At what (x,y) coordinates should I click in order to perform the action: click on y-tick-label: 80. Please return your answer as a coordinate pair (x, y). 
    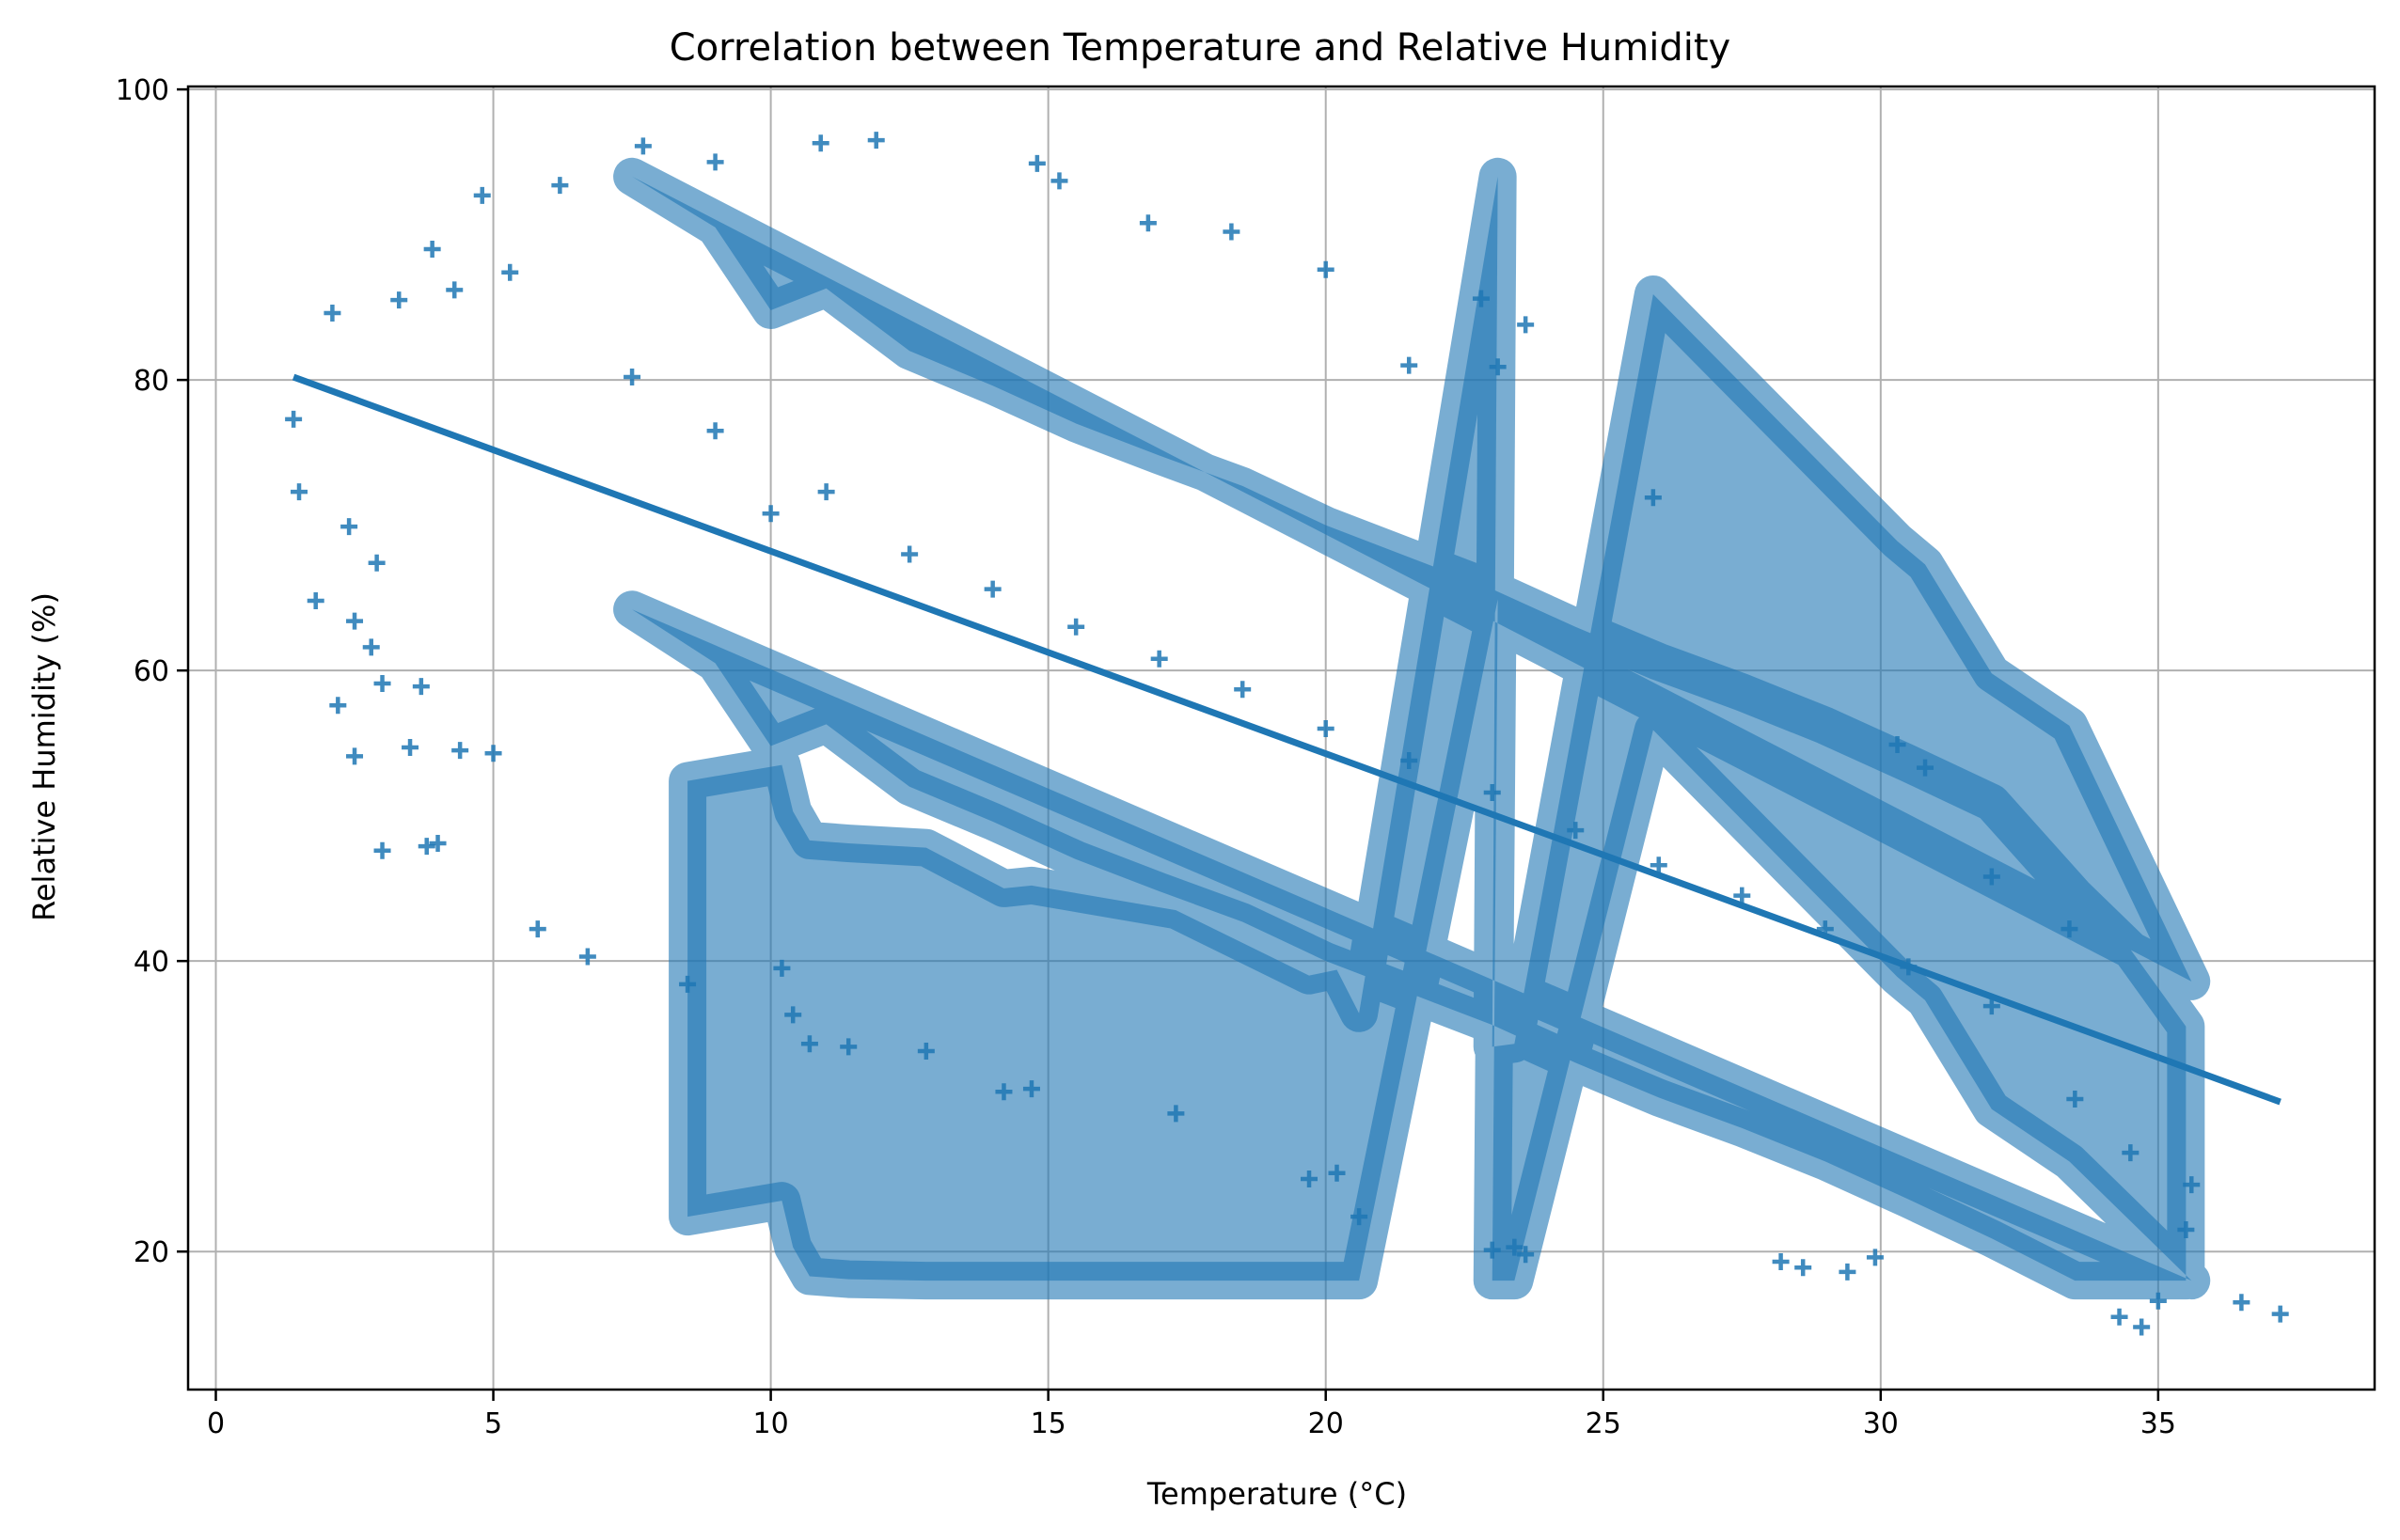
    Looking at the image, I should click on (151, 381).